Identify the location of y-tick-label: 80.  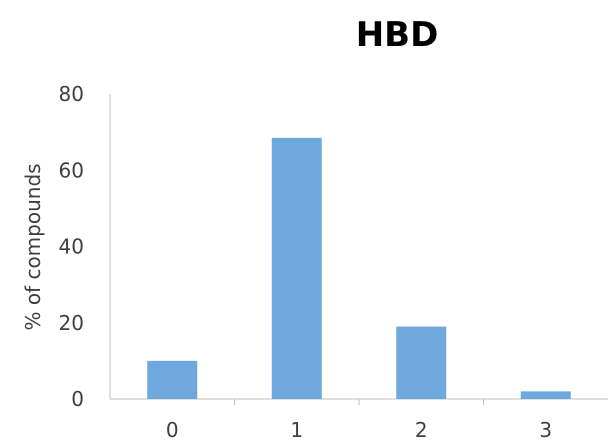
(71, 94).